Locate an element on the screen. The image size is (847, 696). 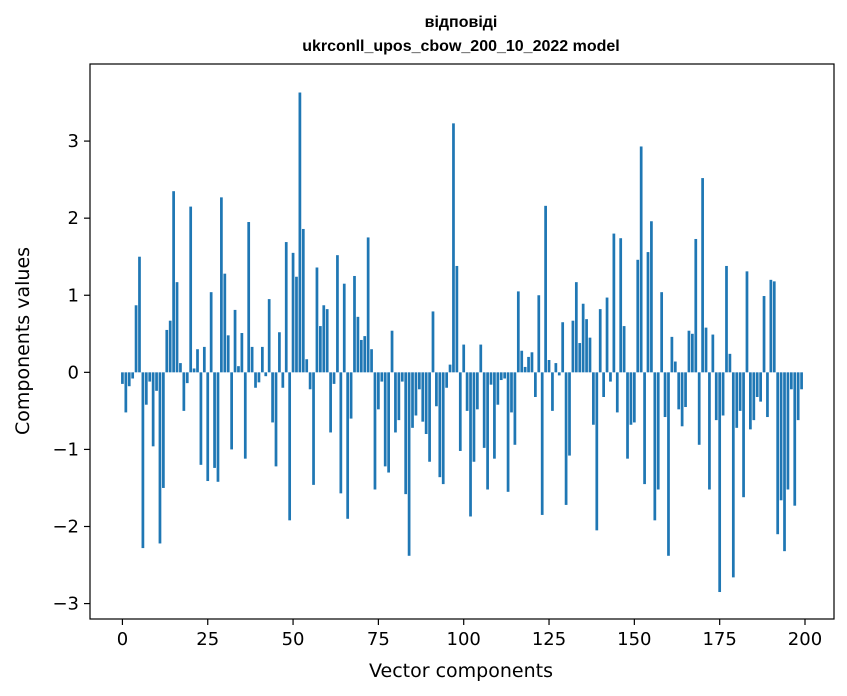
y-tick-label: −1 is located at coordinates (65, 449).